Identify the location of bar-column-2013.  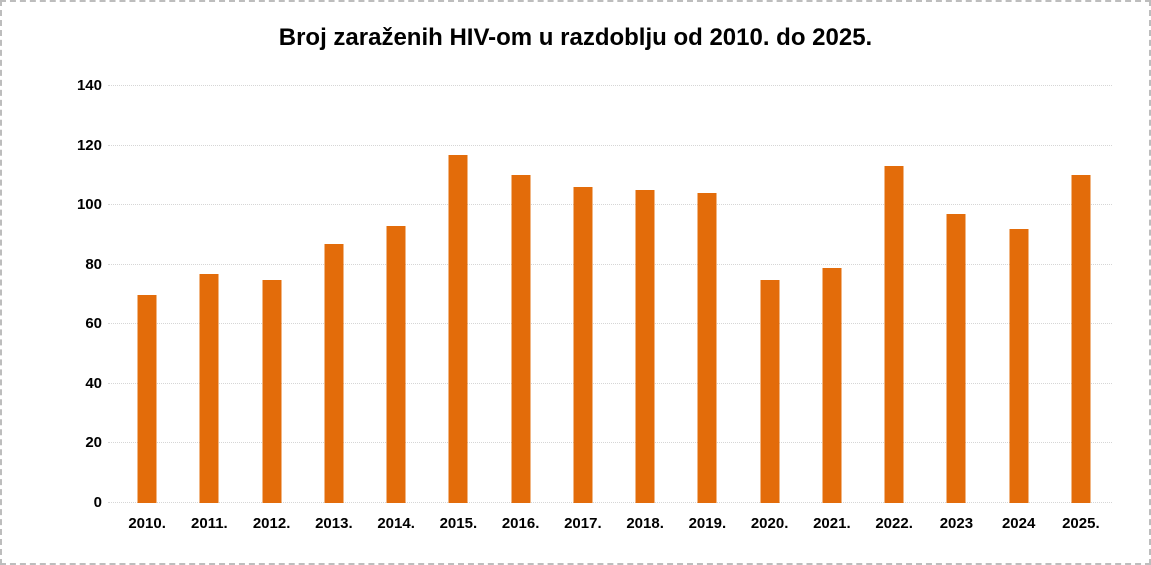
(334, 294).